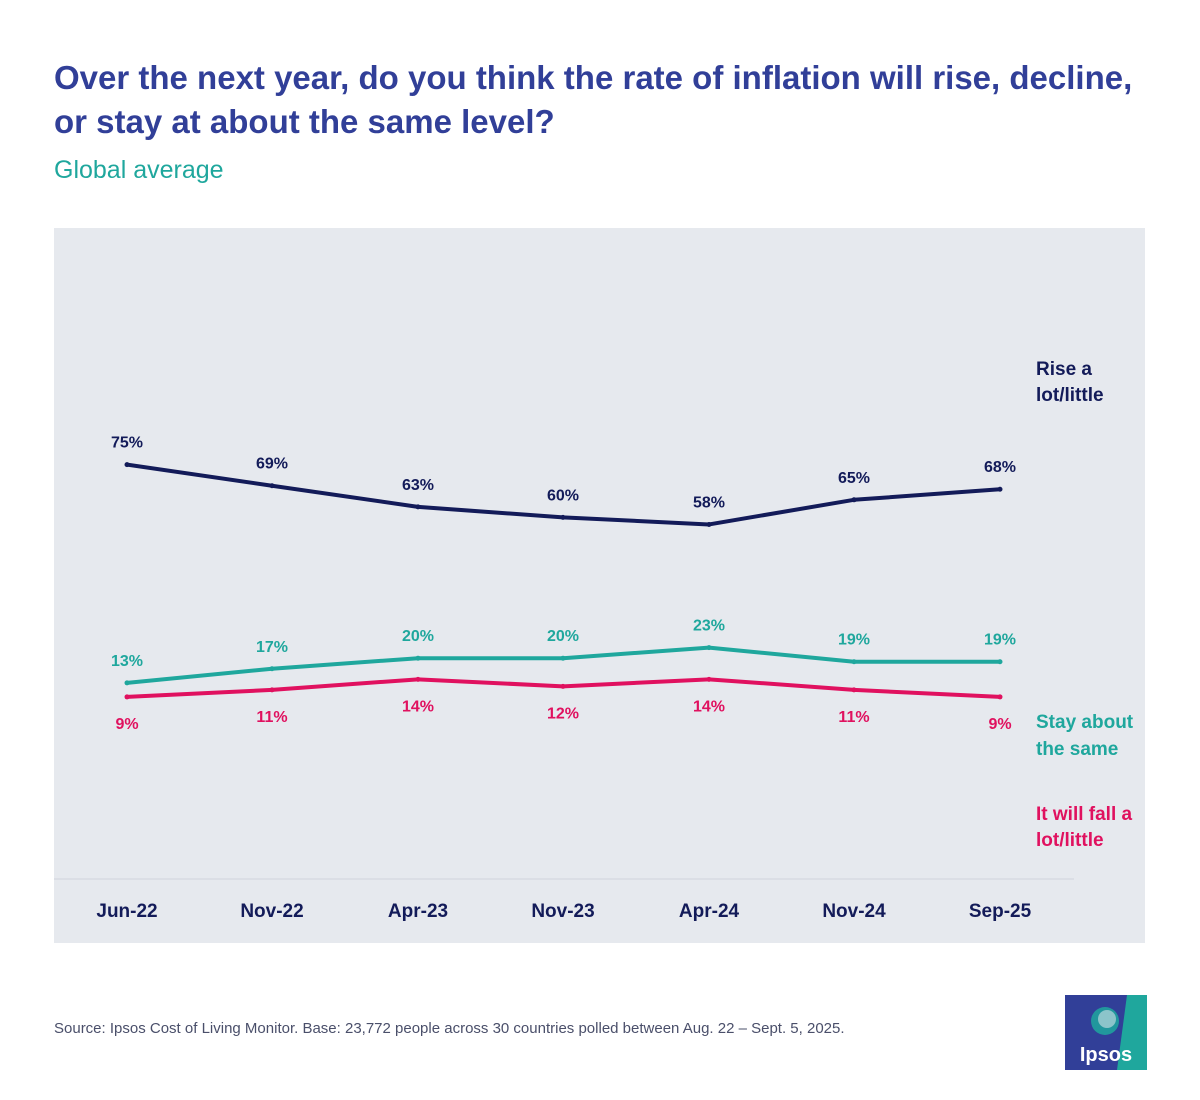 The height and width of the screenshot is (1100, 1200). What do you see at coordinates (1106, 1032) in the screenshot?
I see `ipsos-logo: Ipsos` at bounding box center [1106, 1032].